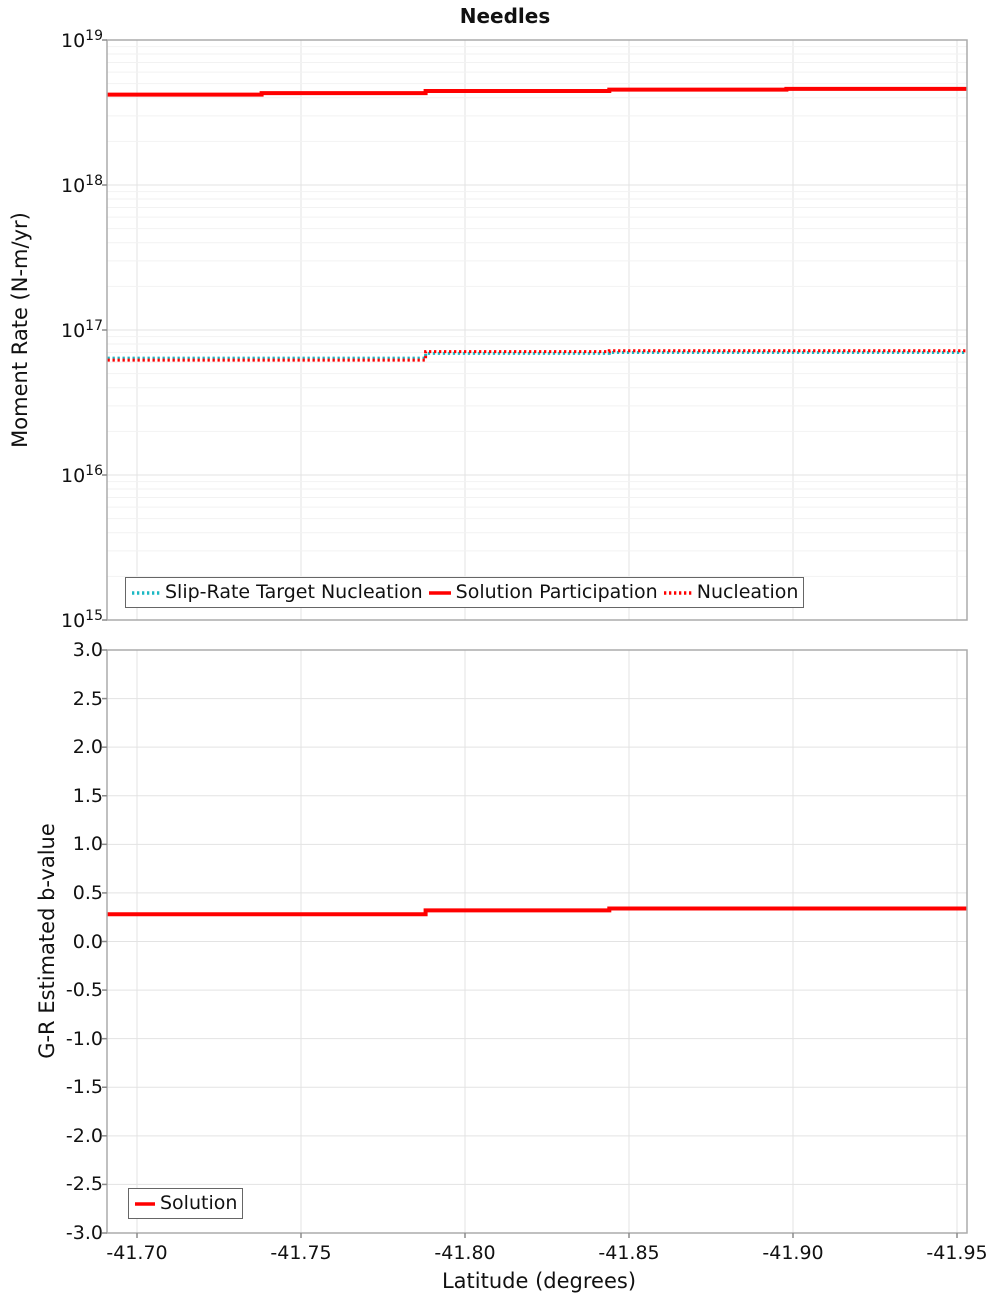  I want to click on y-tick-label: 1.5, so click(87, 795).